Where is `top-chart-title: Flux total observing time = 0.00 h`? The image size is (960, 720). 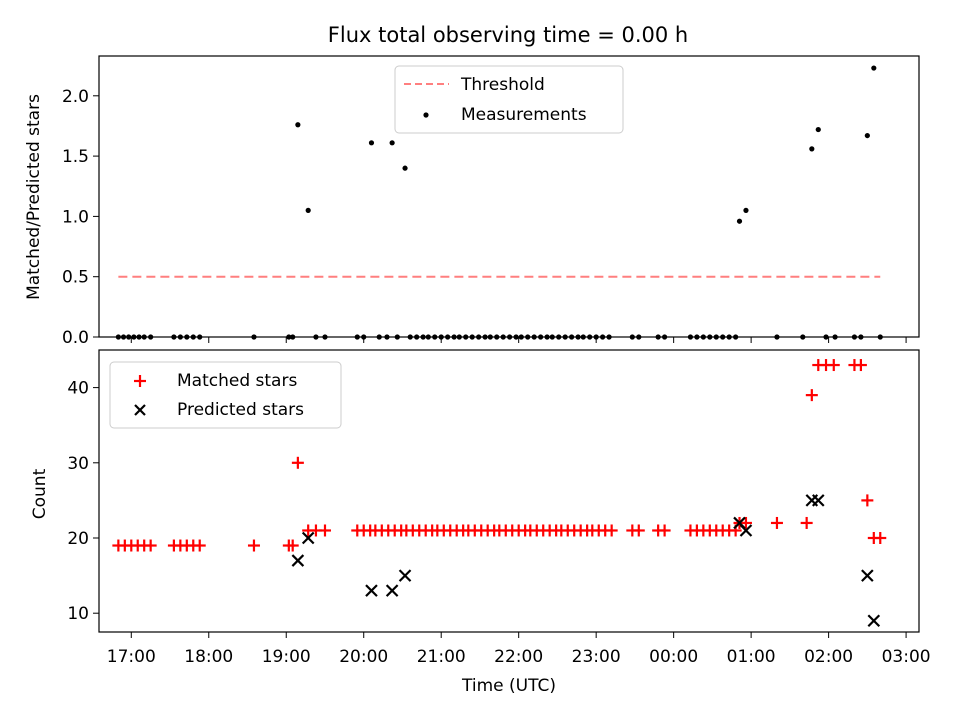 top-chart-title: Flux total observing time = 0.00 h is located at coordinates (508, 35).